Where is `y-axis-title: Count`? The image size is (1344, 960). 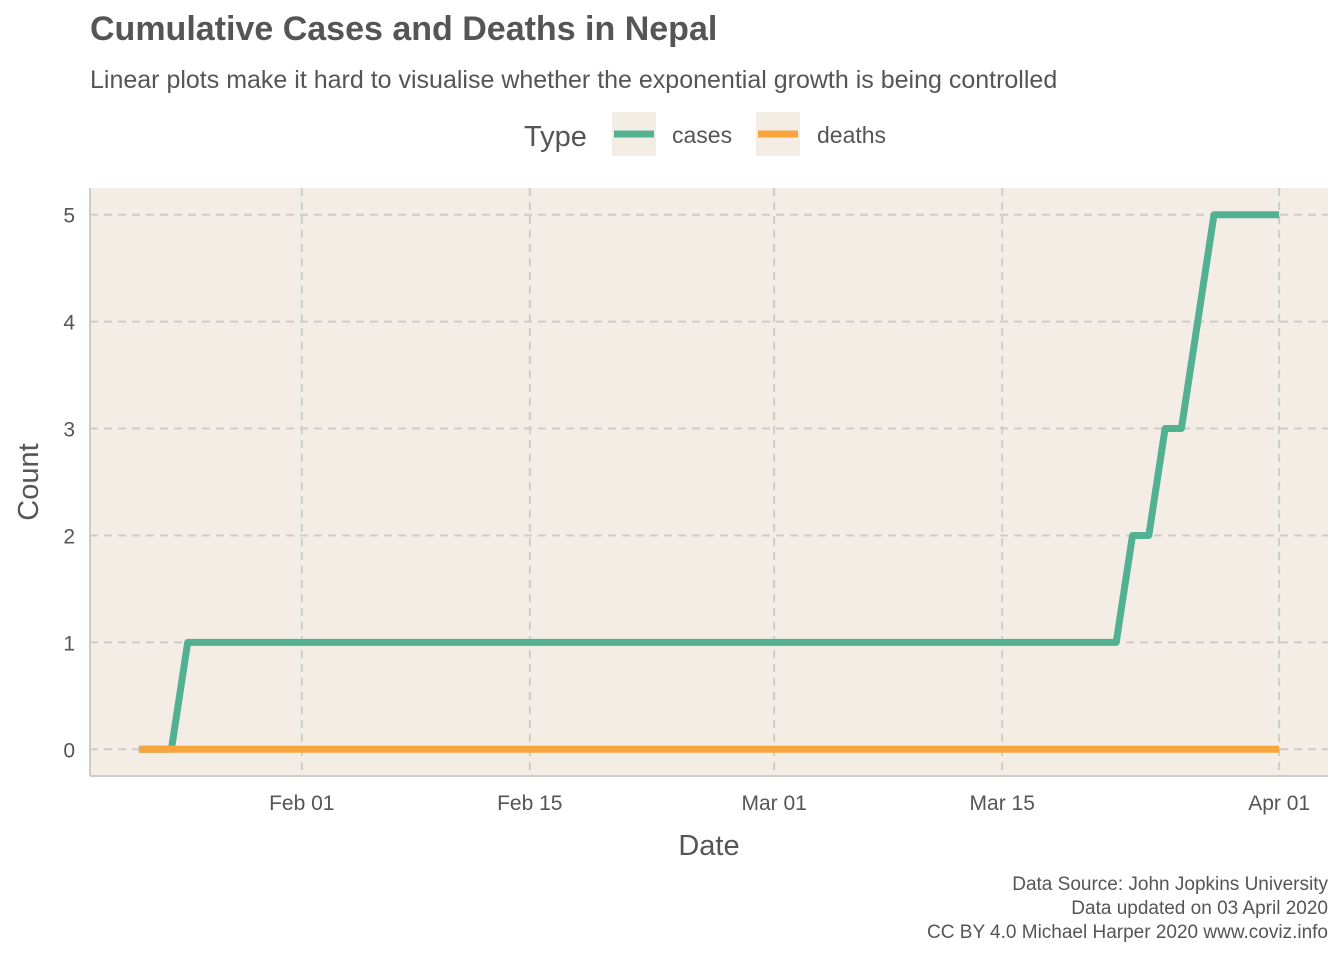
y-axis-title: Count is located at coordinates (29, 481).